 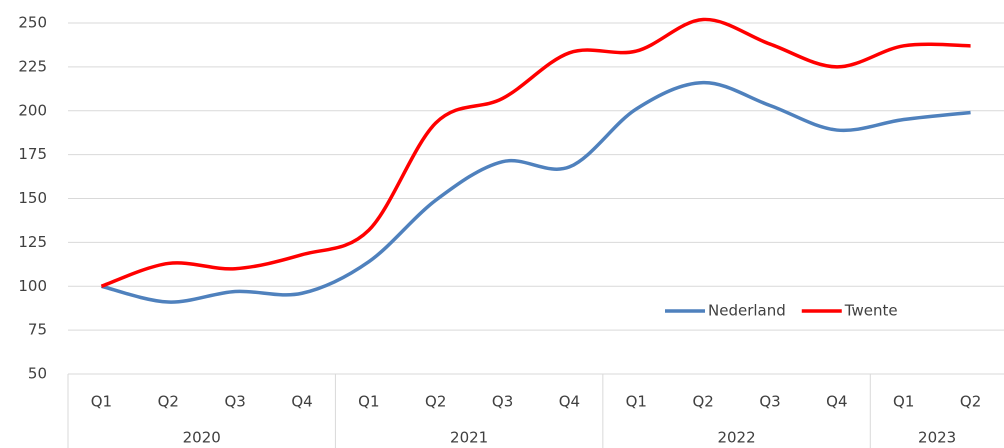 What do you see at coordinates (37, 374) in the screenshot?
I see `y-tick-label: 50` at bounding box center [37, 374].